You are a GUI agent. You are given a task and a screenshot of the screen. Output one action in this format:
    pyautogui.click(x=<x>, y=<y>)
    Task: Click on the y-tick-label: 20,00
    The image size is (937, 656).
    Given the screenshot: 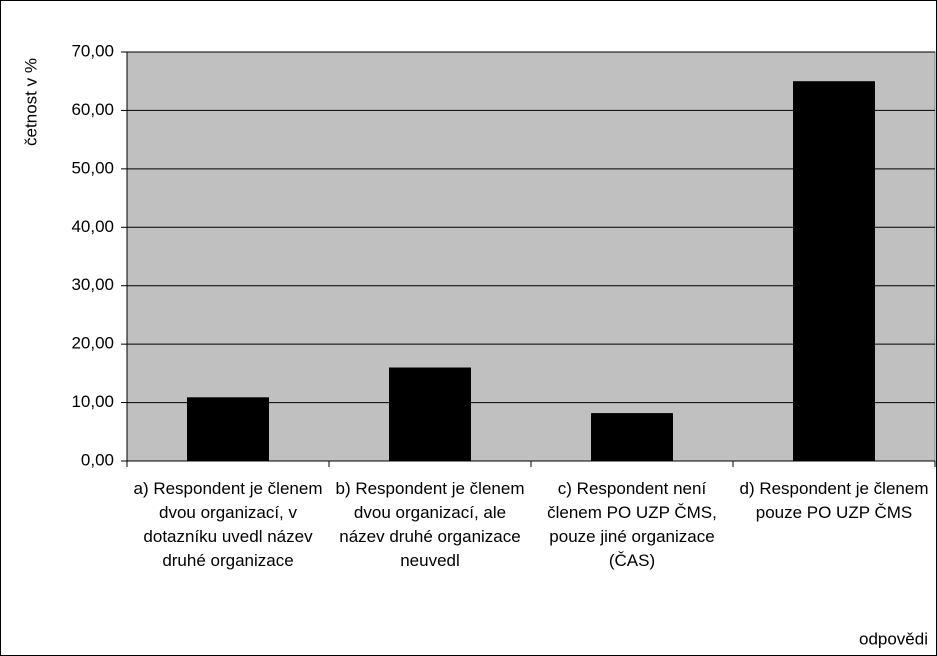 What is the action you would take?
    pyautogui.click(x=92, y=343)
    